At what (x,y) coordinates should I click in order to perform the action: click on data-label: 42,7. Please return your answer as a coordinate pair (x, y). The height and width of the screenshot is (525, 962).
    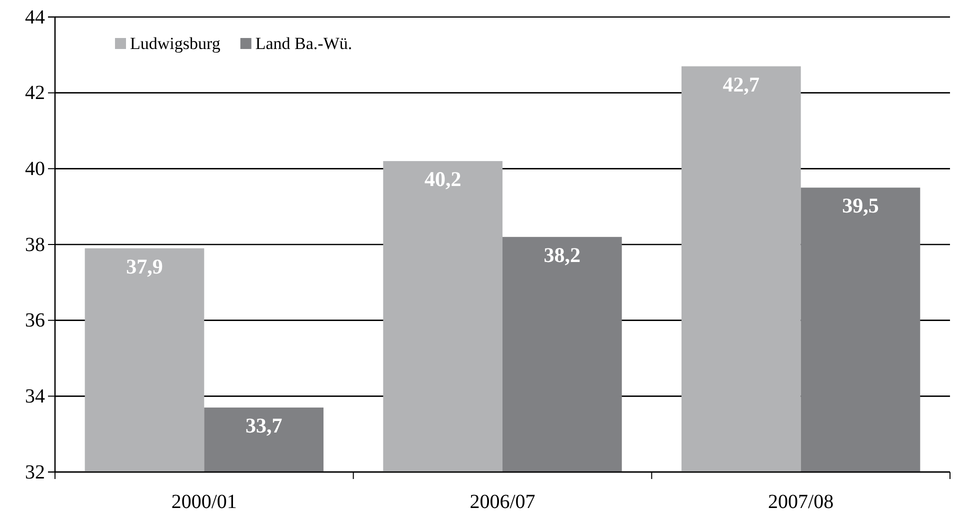
    Looking at the image, I should click on (741, 84).